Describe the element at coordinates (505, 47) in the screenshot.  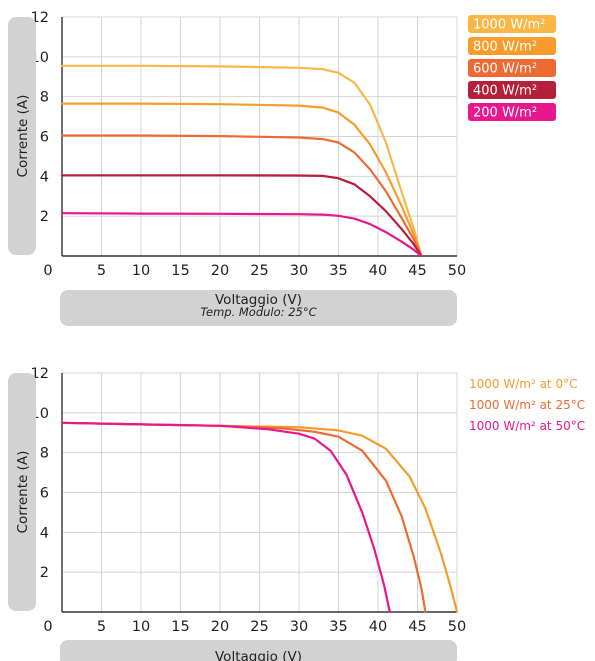
I see `legend-label-2: 800 W/m²` at that location.